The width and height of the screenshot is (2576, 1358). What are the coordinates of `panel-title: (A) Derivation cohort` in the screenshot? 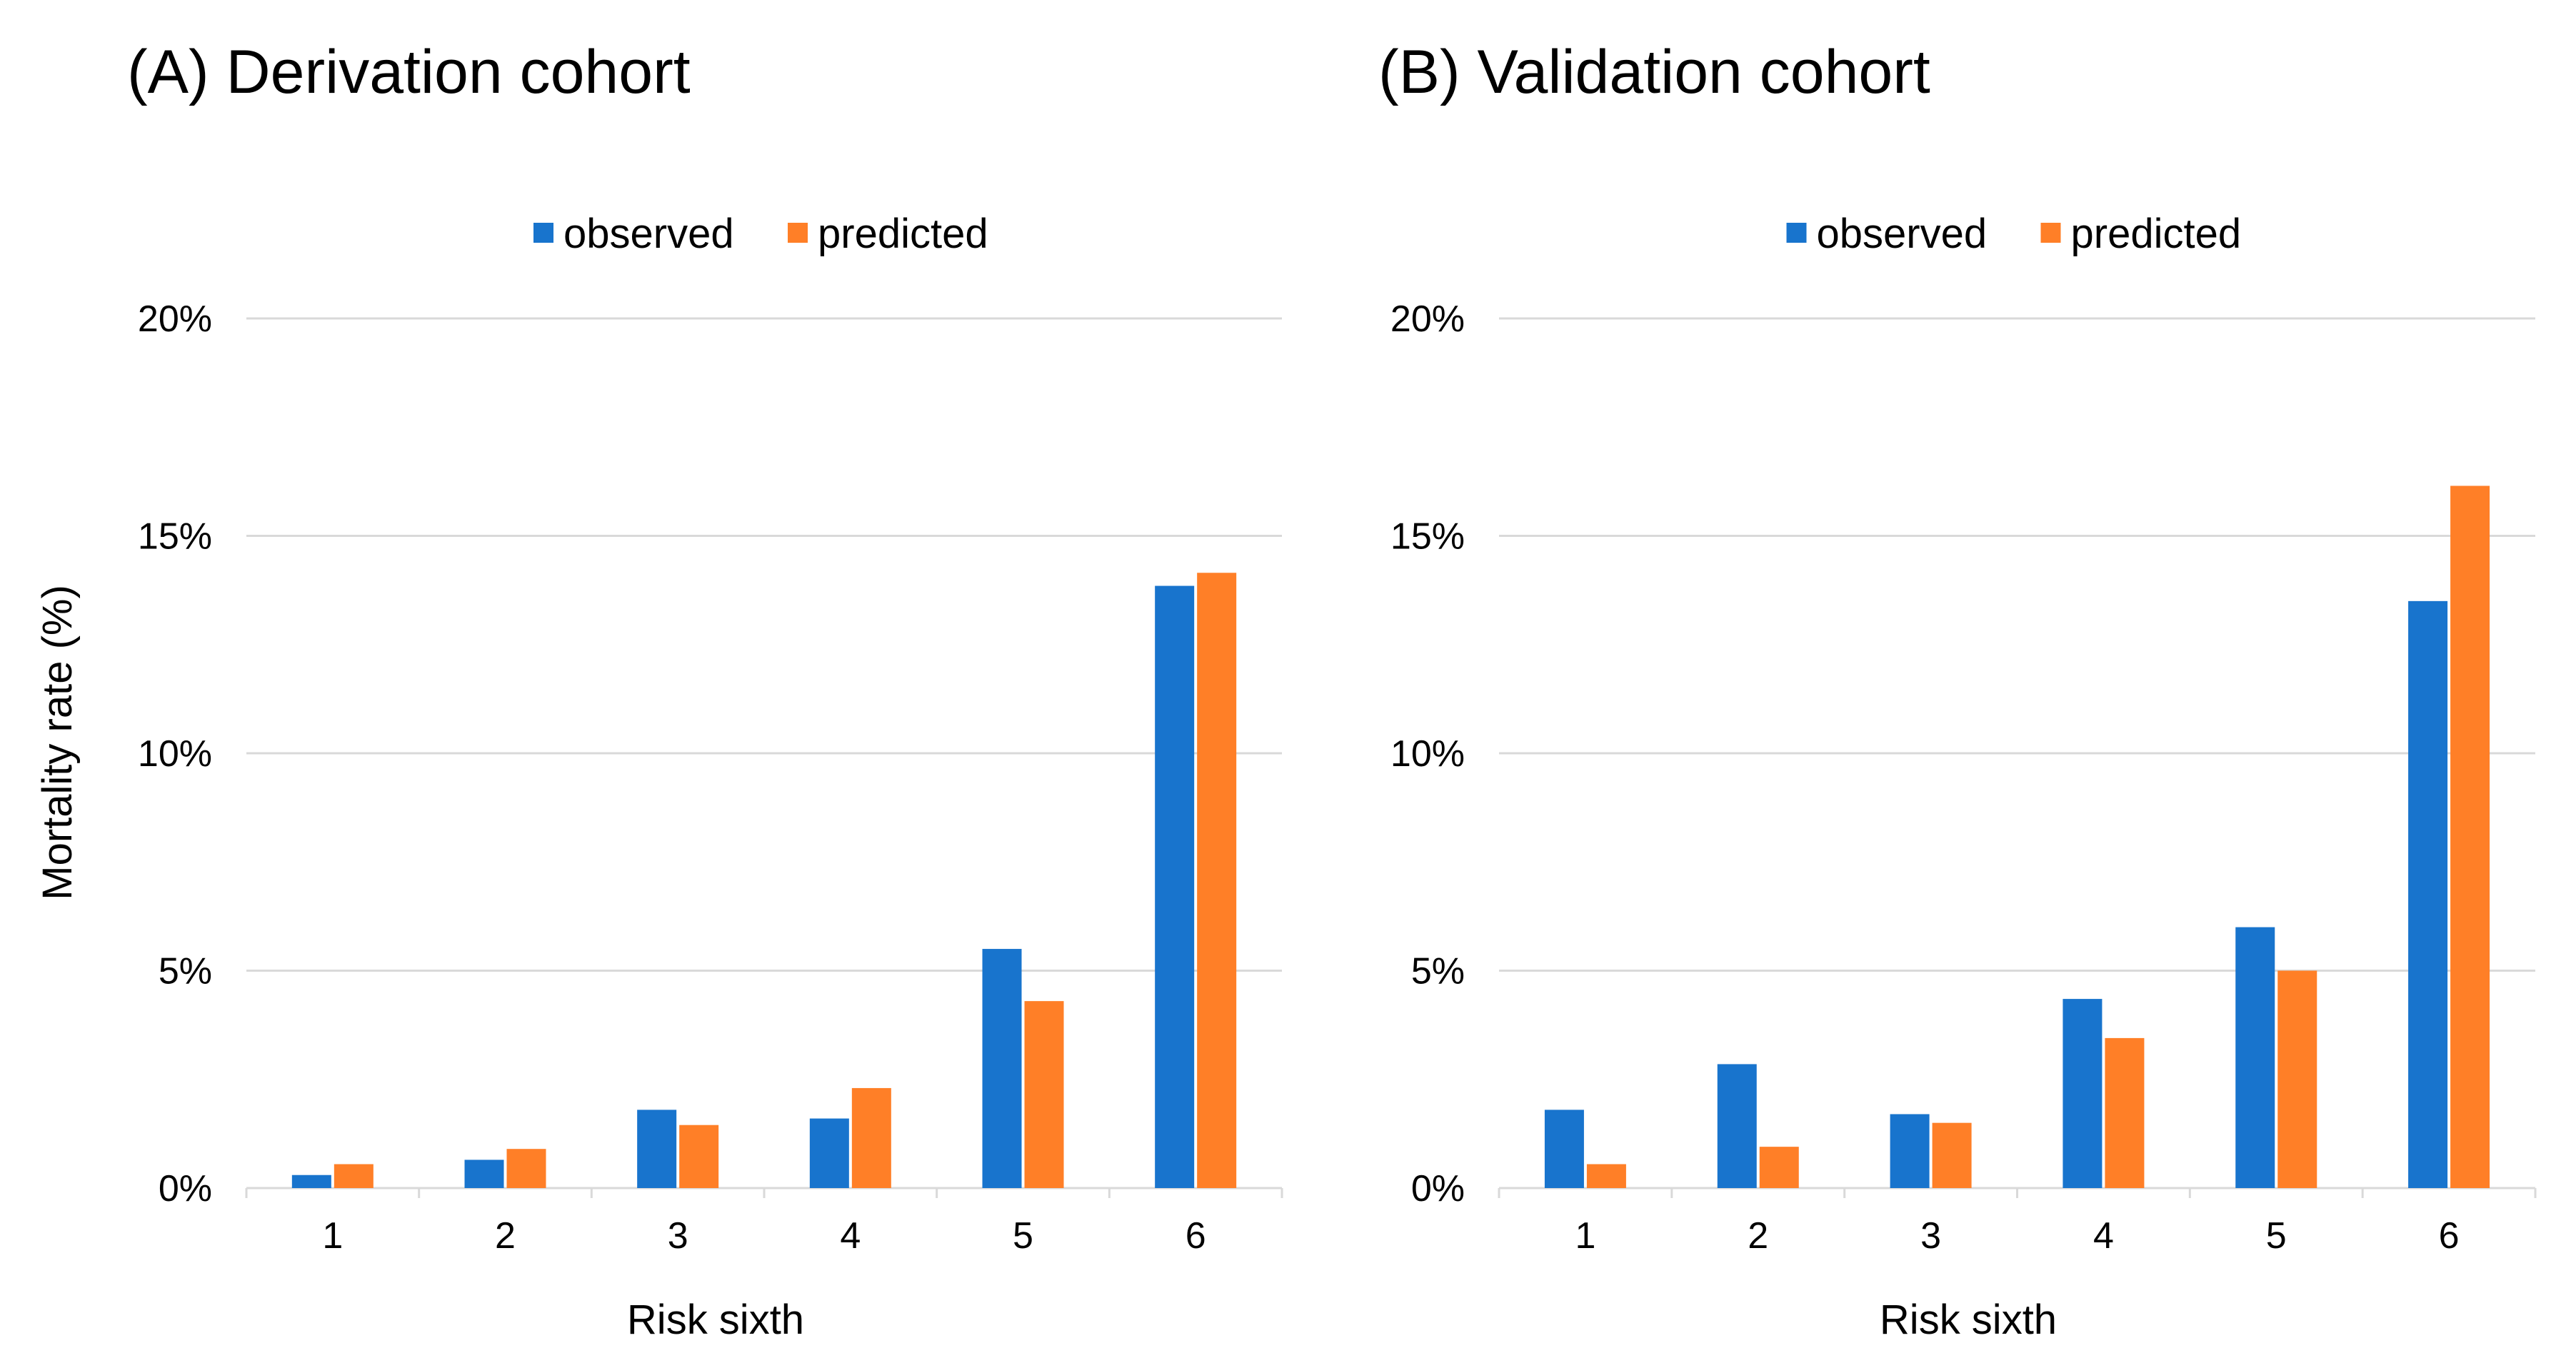 It's located at (409, 72).